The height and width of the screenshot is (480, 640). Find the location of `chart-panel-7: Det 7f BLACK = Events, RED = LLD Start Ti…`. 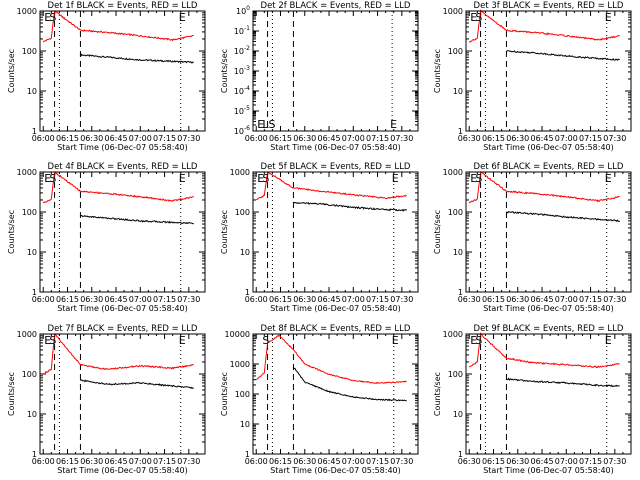

chart-panel-7: Det 7f BLACK = Events, RED = LLD Start Ti… is located at coordinates (106, 399).